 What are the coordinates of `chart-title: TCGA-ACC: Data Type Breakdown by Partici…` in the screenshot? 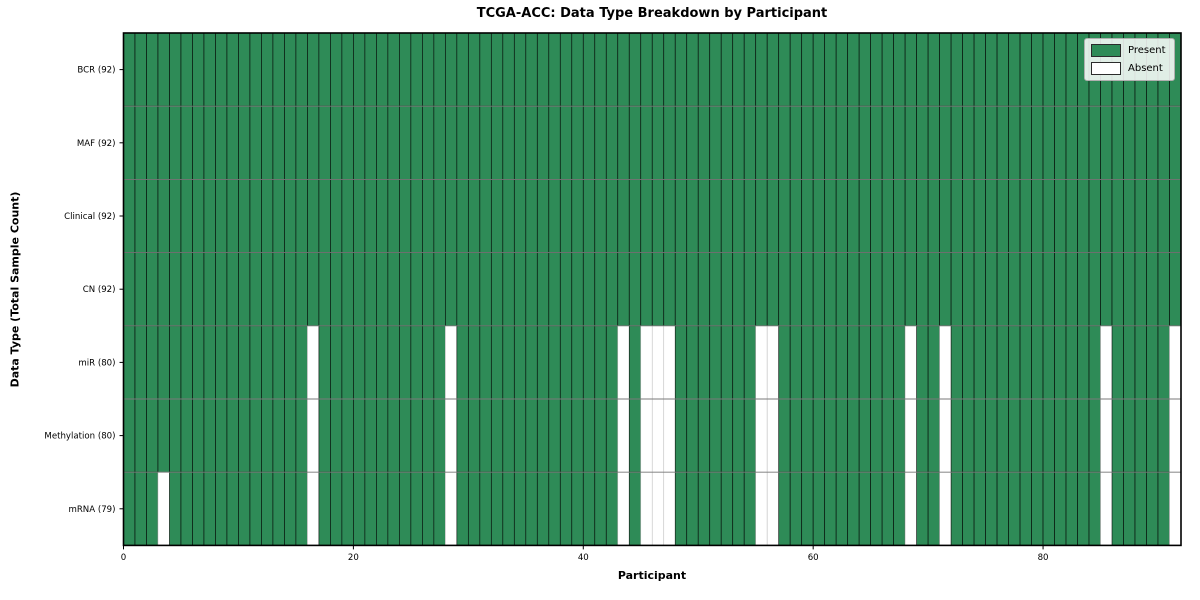 It's located at (652, 13).